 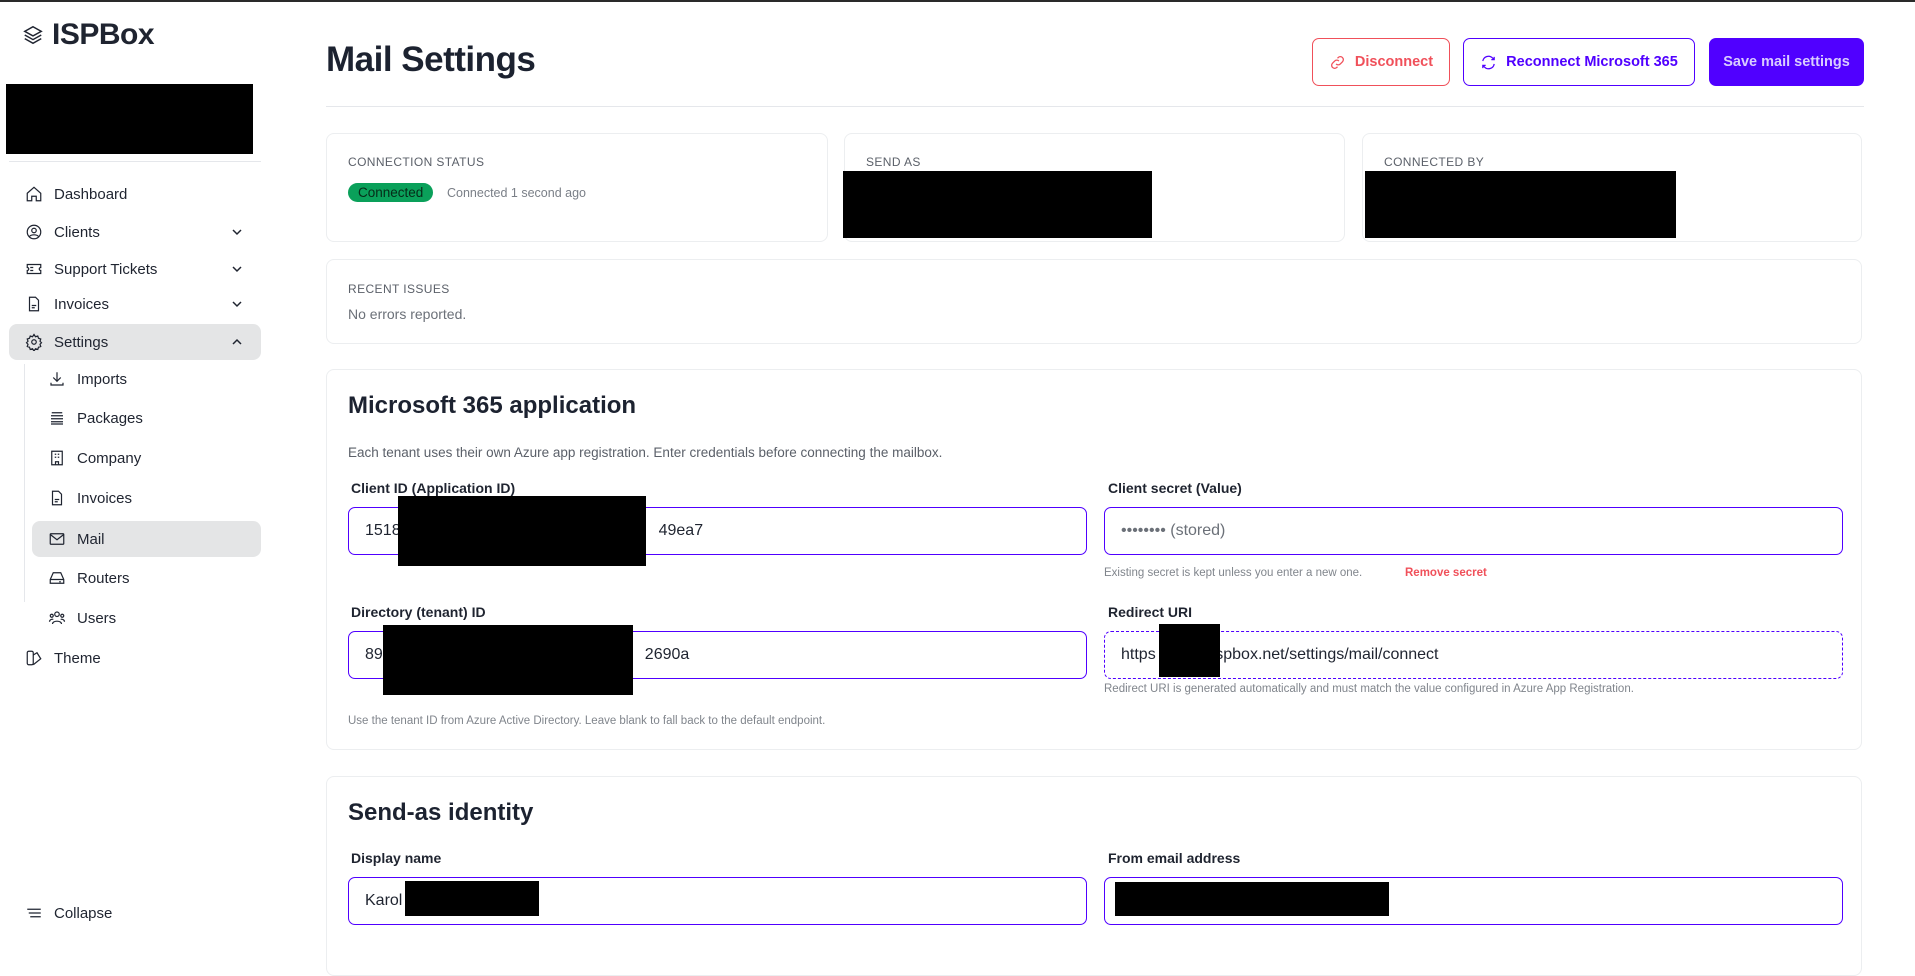 What do you see at coordinates (1252, 899) in the screenshot?
I see `redacted-from-email` at bounding box center [1252, 899].